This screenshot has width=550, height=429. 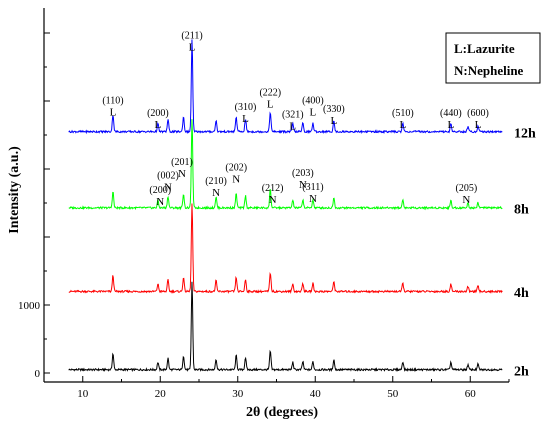 I want to click on peak-hkl-label: (203), so click(x=303, y=173).